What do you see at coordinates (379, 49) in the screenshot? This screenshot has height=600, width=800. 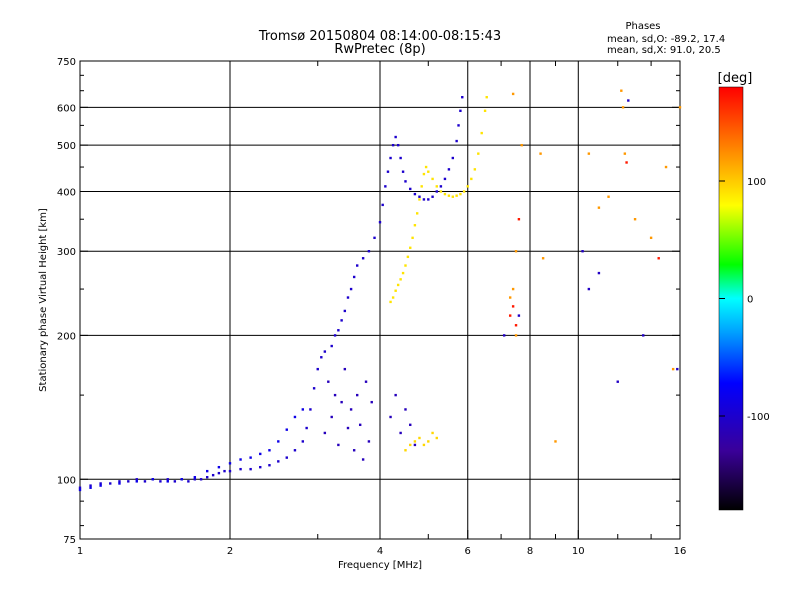 I see `chart-subtitle: RwPretec (8p)` at bounding box center [379, 49].